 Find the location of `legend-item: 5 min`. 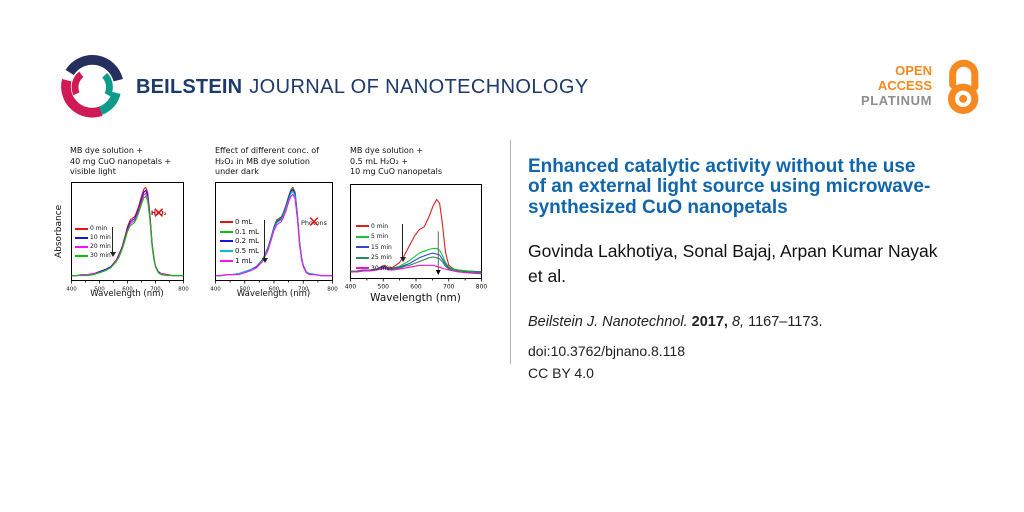

legend-item: 5 min is located at coordinates (374, 237).